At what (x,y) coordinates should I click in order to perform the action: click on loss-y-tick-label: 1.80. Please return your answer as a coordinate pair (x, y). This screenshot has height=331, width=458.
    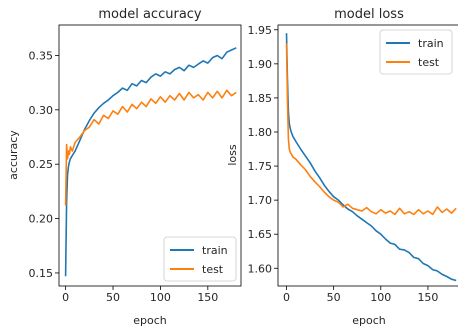
    Looking at the image, I should click on (260, 132).